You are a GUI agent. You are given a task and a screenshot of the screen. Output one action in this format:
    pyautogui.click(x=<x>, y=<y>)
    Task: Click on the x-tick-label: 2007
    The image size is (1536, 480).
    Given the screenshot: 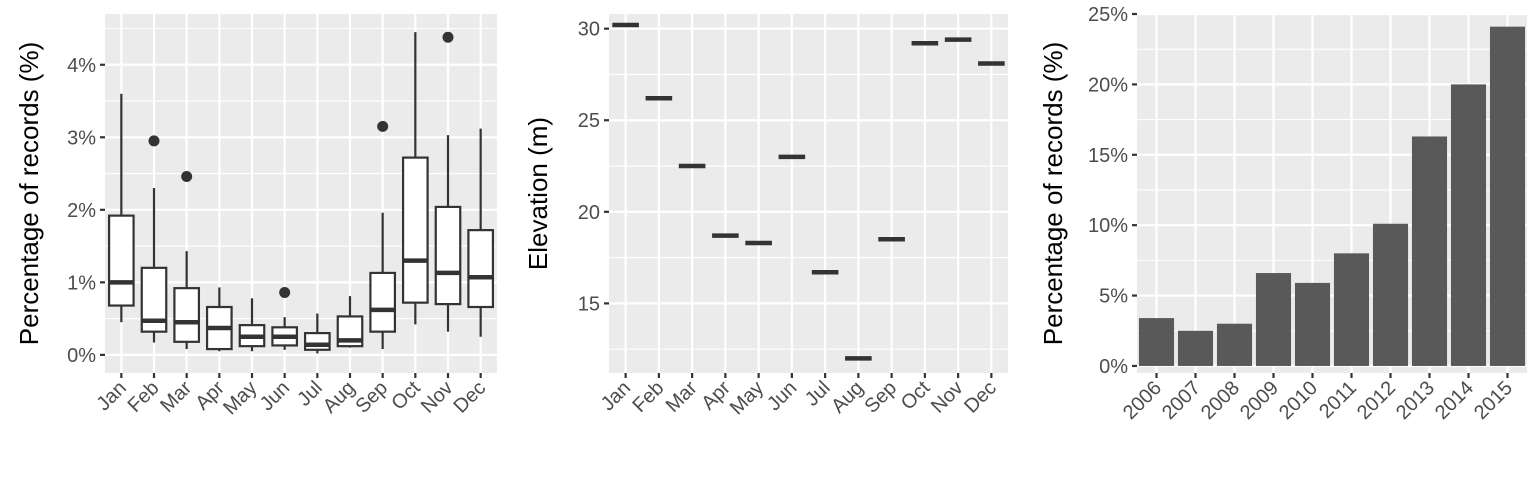 What is the action you would take?
    pyautogui.click(x=1181, y=400)
    